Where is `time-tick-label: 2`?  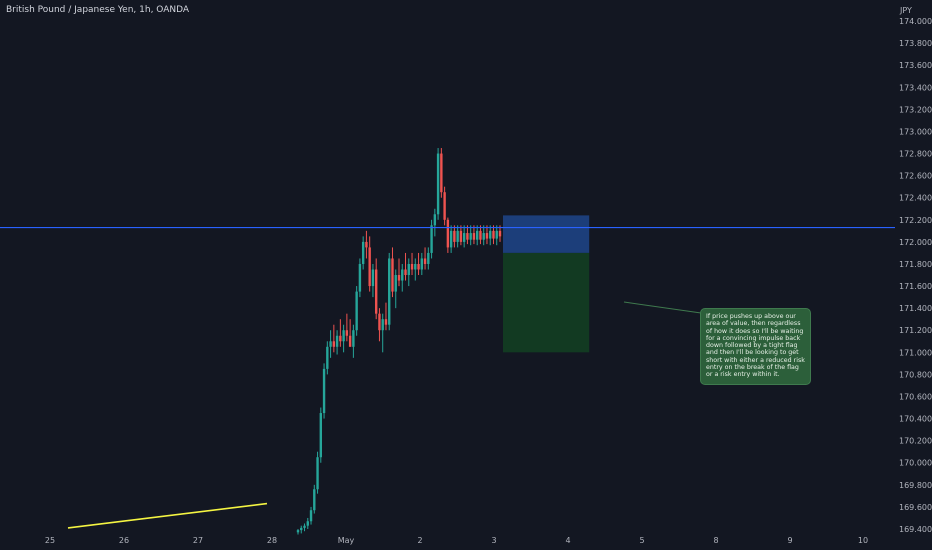 time-tick-label: 2 is located at coordinates (419, 540).